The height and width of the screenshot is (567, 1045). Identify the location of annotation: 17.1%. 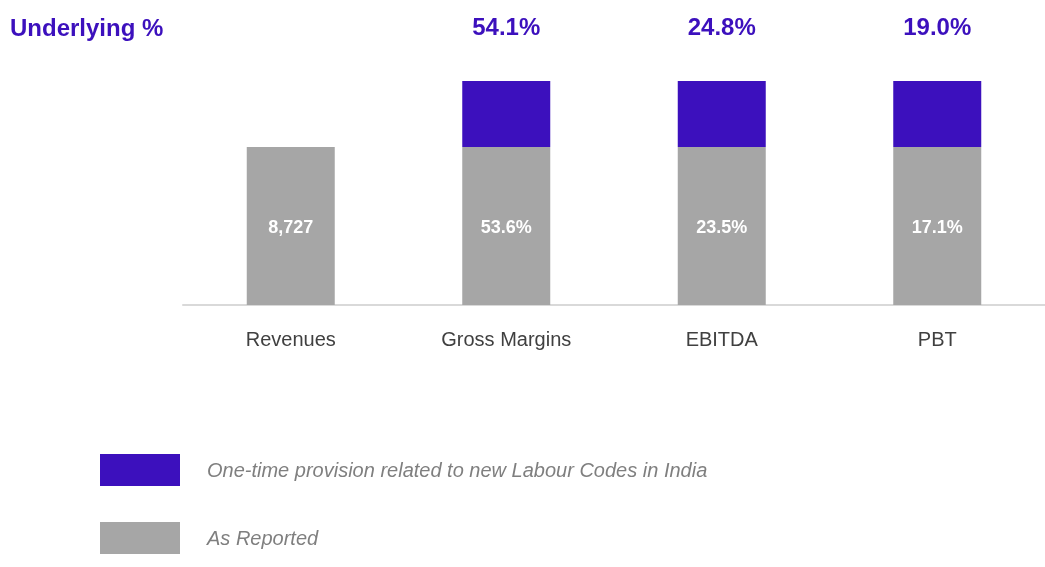
(937, 226).